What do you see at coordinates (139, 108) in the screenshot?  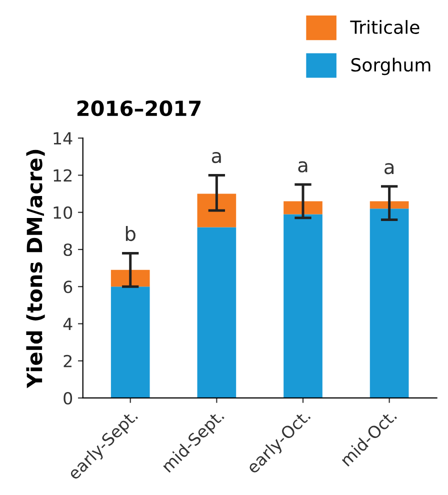 I see `chart-title: 2016–2017` at bounding box center [139, 108].